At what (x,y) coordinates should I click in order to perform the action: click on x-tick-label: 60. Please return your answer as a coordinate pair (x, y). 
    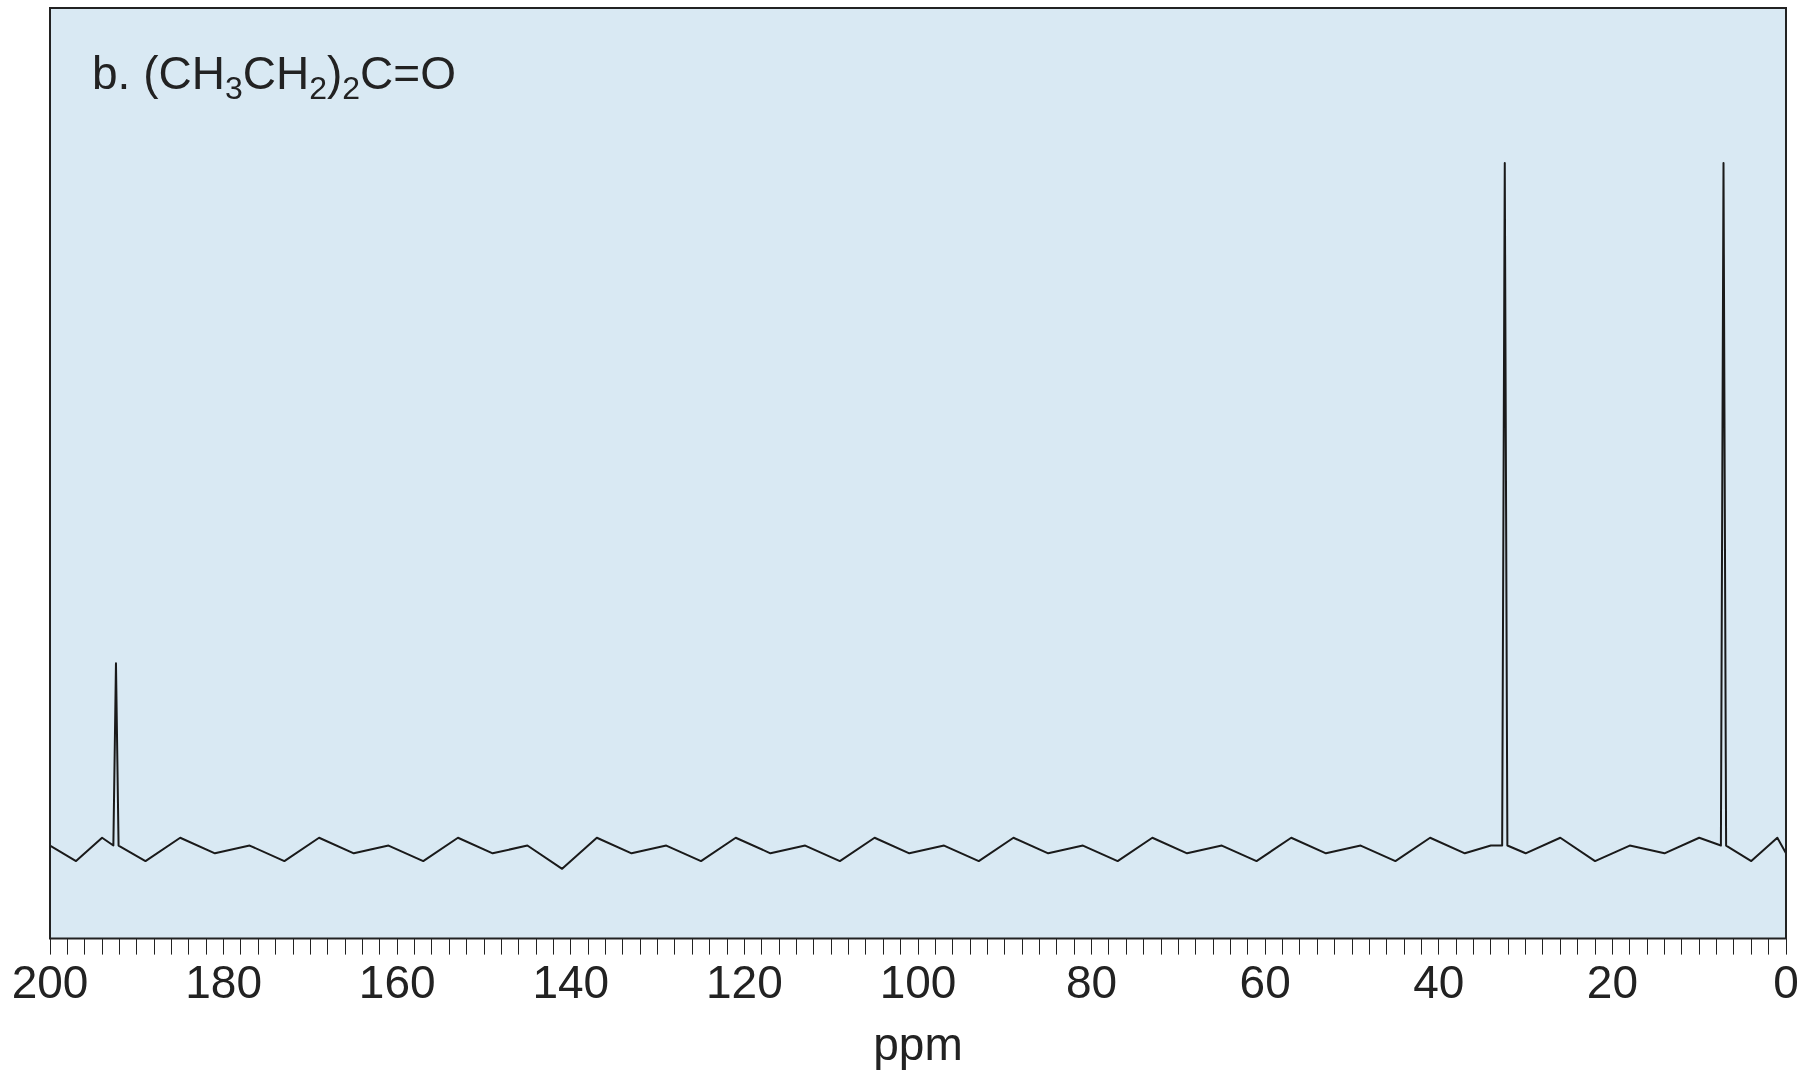
    Looking at the image, I should click on (1265, 981).